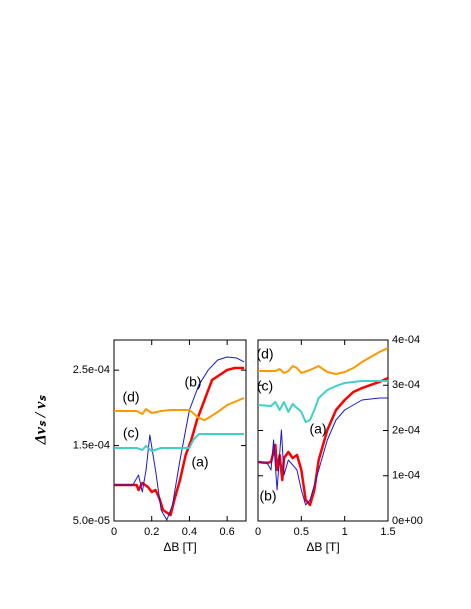 This screenshot has height=609, width=471. Describe the element at coordinates (41, 420) in the screenshot. I see `y-axis-label: Δvₛ / vₛ` at that location.